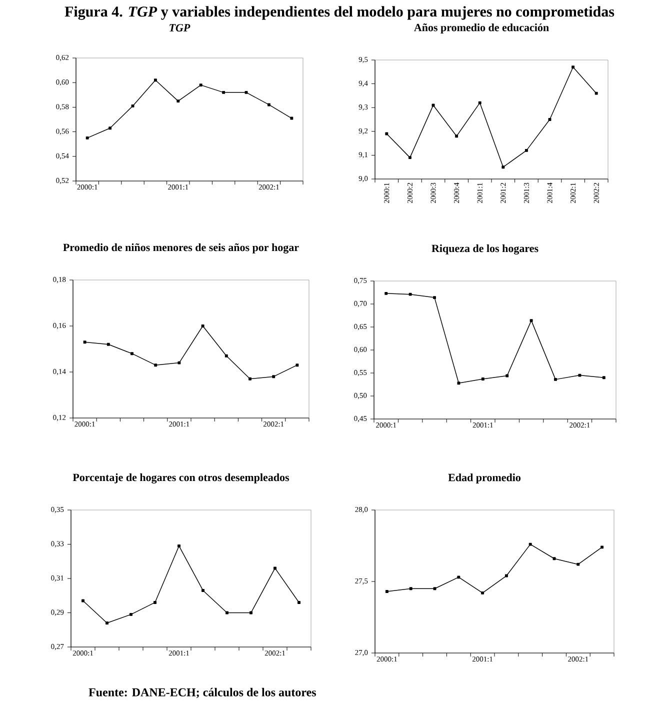  I want to click on source-note: Fuente: DANE-ECH; cálculos de los autores, so click(202, 693).